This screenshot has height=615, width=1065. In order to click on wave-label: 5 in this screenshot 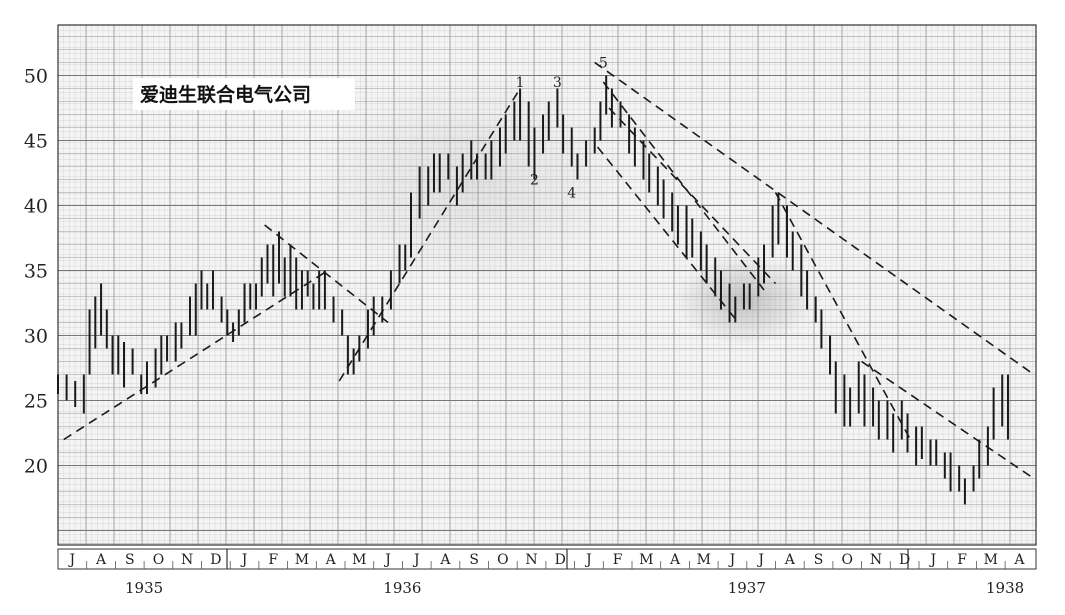, I will do `click(603, 64)`.